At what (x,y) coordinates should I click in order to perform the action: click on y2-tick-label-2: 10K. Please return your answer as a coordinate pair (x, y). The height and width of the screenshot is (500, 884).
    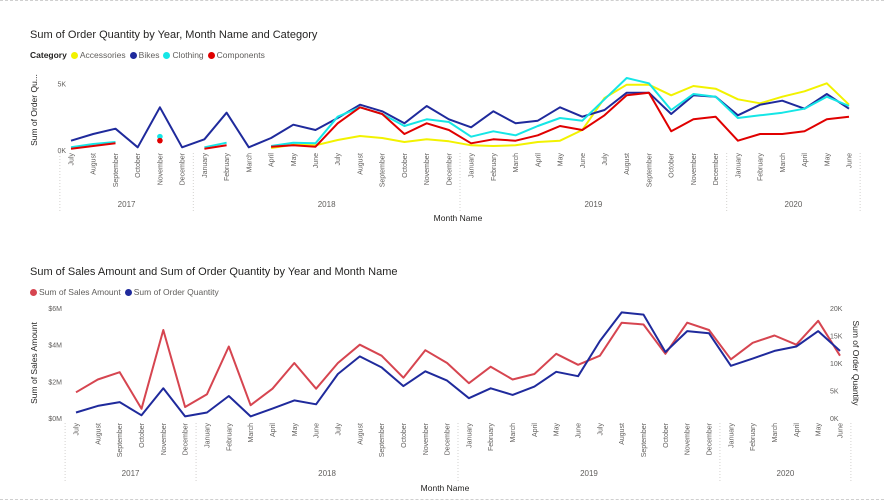
    Looking at the image, I should click on (836, 364).